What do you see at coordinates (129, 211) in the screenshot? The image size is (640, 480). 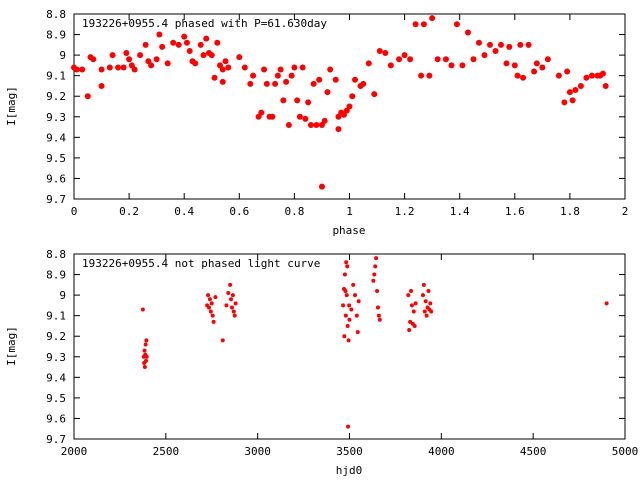 I see `phased-x-tick-label: 0.2` at bounding box center [129, 211].